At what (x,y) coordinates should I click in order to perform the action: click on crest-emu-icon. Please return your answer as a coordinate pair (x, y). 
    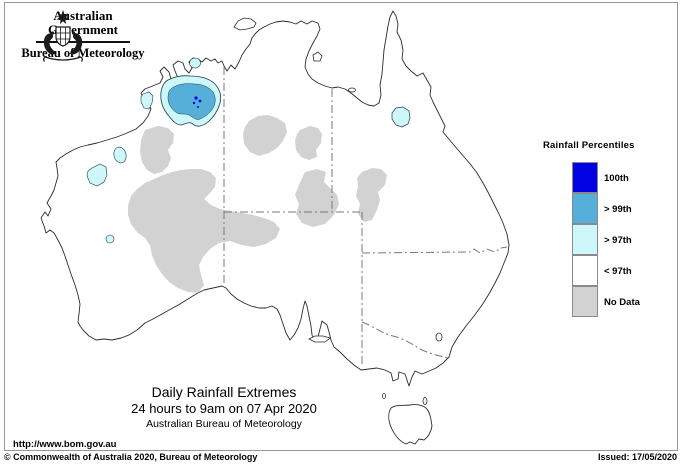
    Looking at the image, I should click on (76, 44).